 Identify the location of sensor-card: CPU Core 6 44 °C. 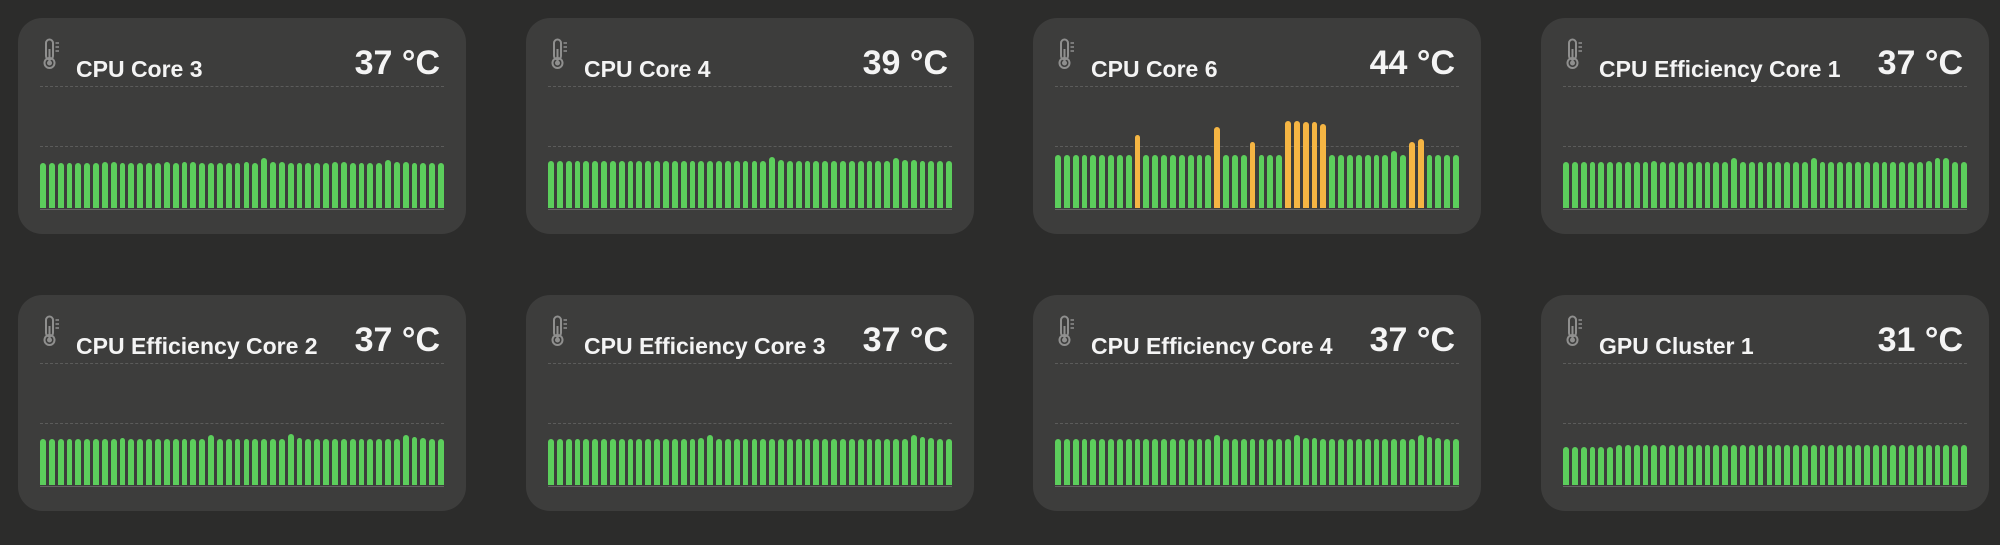
(1257, 126).